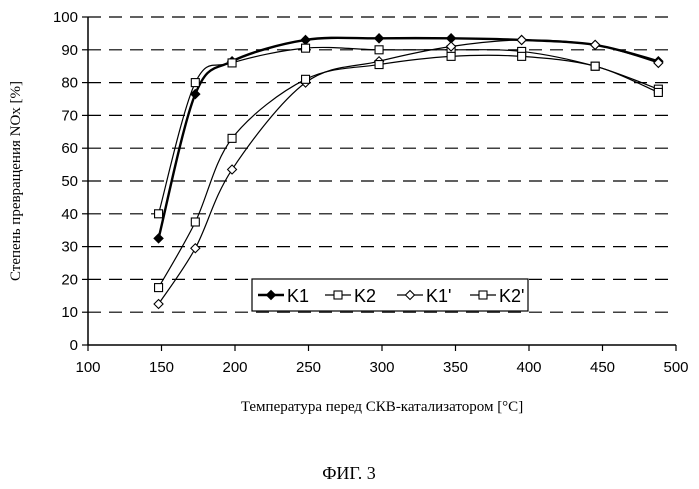 This screenshot has height=489, width=699. What do you see at coordinates (16, 181) in the screenshot?
I see `y-axis-label: Степень превращения NOx [%]` at bounding box center [16, 181].